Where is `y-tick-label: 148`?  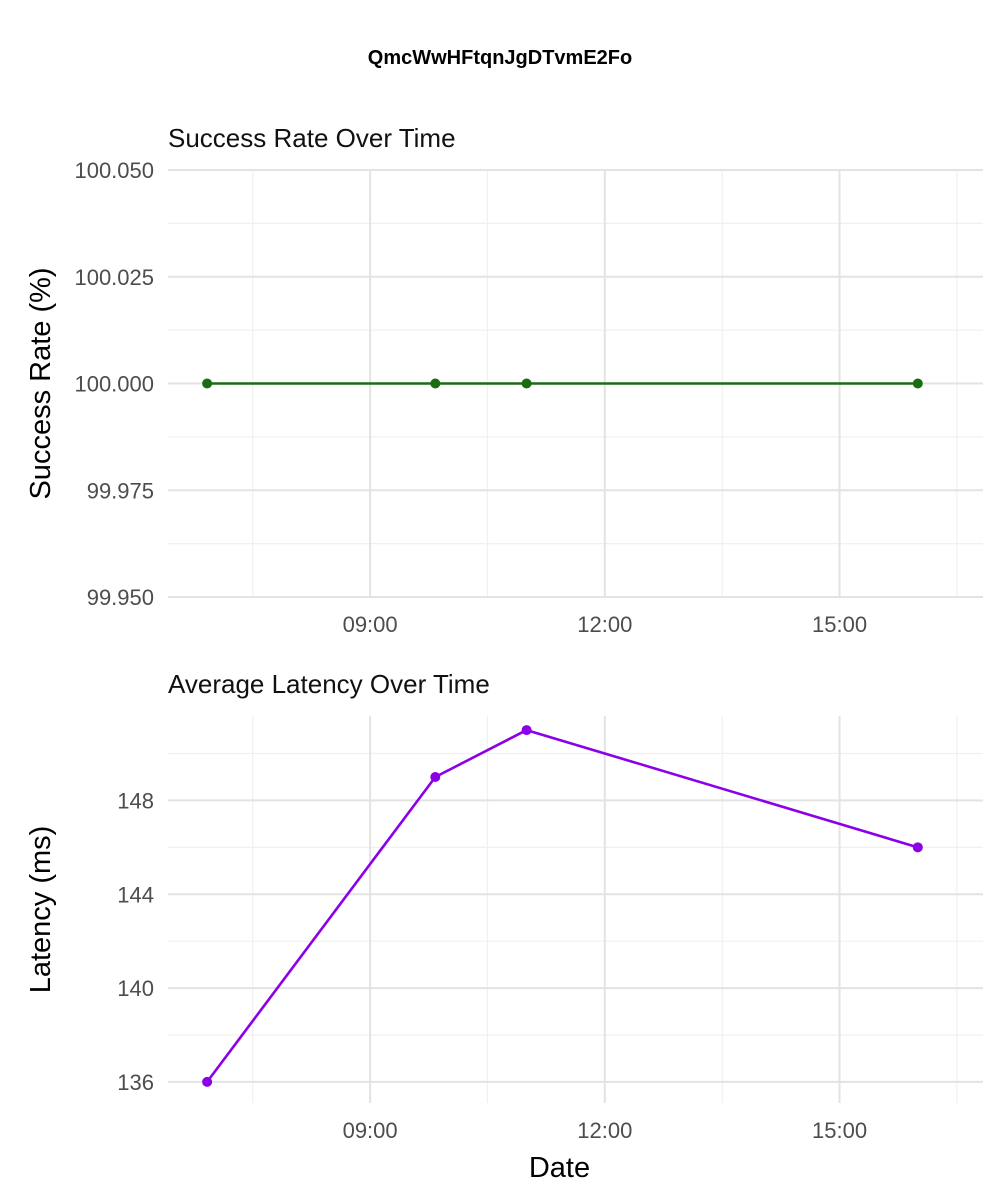 y-tick-label: 148 is located at coordinates (135, 800).